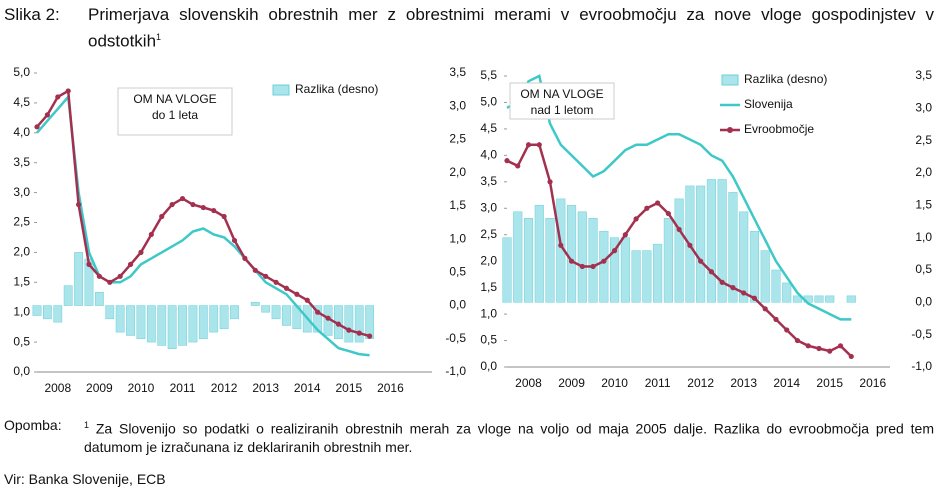 The height and width of the screenshot is (496, 940). I want to click on x-tick-label: 2011, so click(183, 388).